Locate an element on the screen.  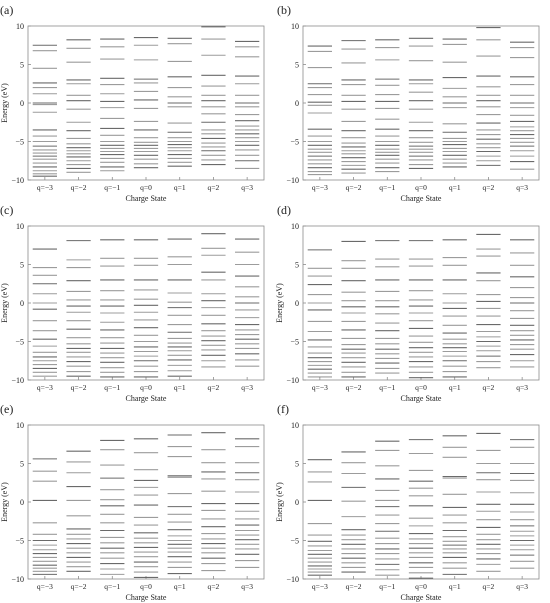
panel-label: (e) is located at coordinates (6, 409).